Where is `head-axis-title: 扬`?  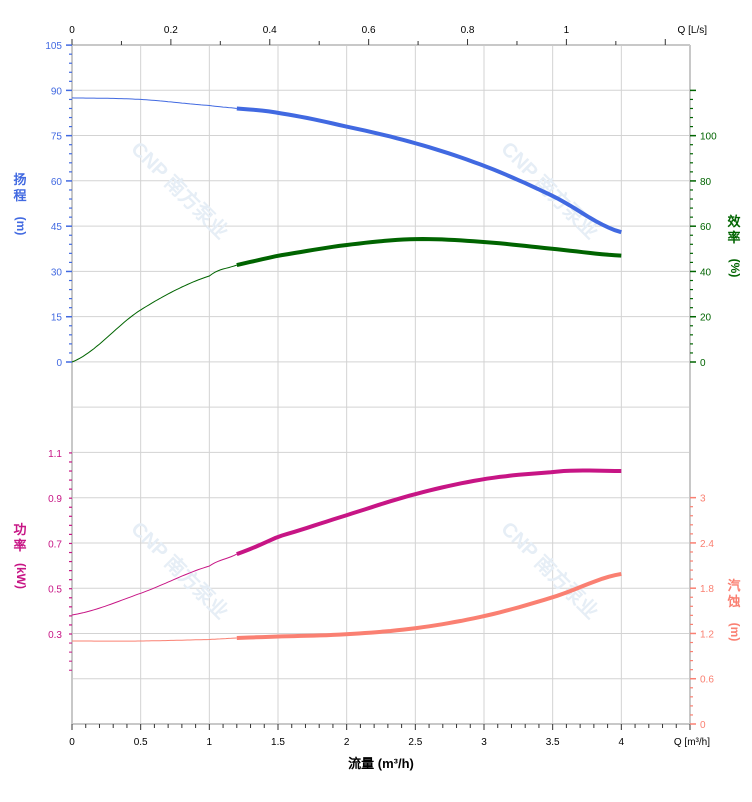
head-axis-title: 扬 is located at coordinates (19, 179).